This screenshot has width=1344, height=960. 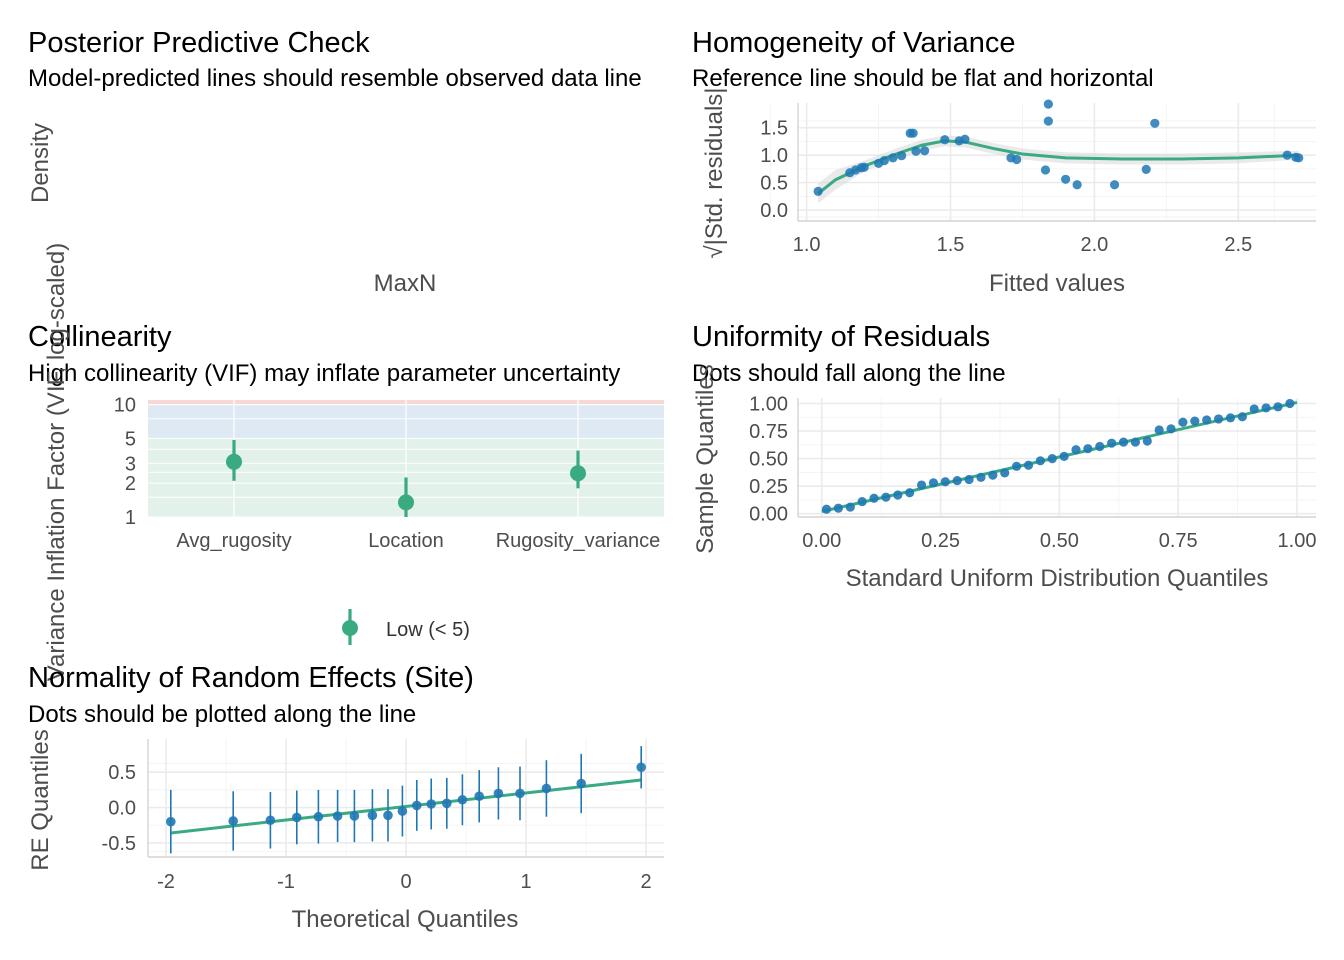 What do you see at coordinates (122, 773) in the screenshot?
I see `p5-ytick-2: 0.5` at bounding box center [122, 773].